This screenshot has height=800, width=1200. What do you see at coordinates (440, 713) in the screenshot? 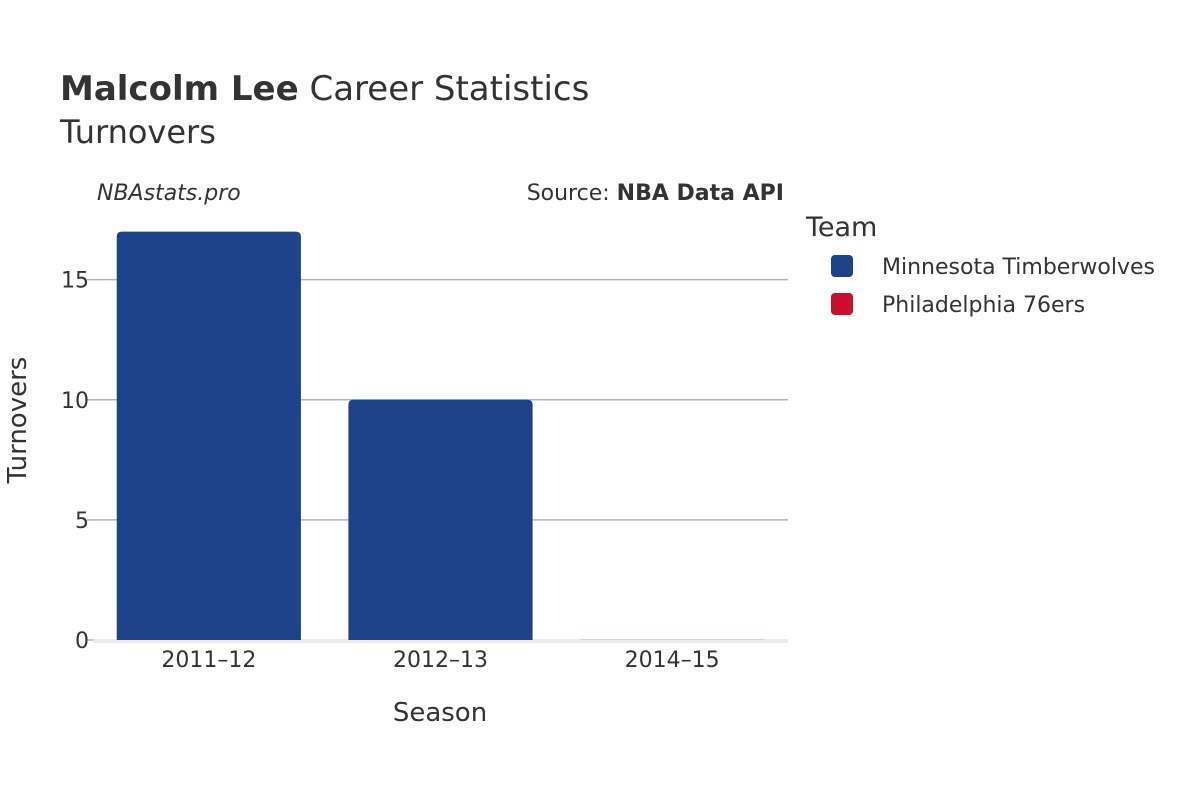
I see `x-axis-title: Season` at bounding box center [440, 713].